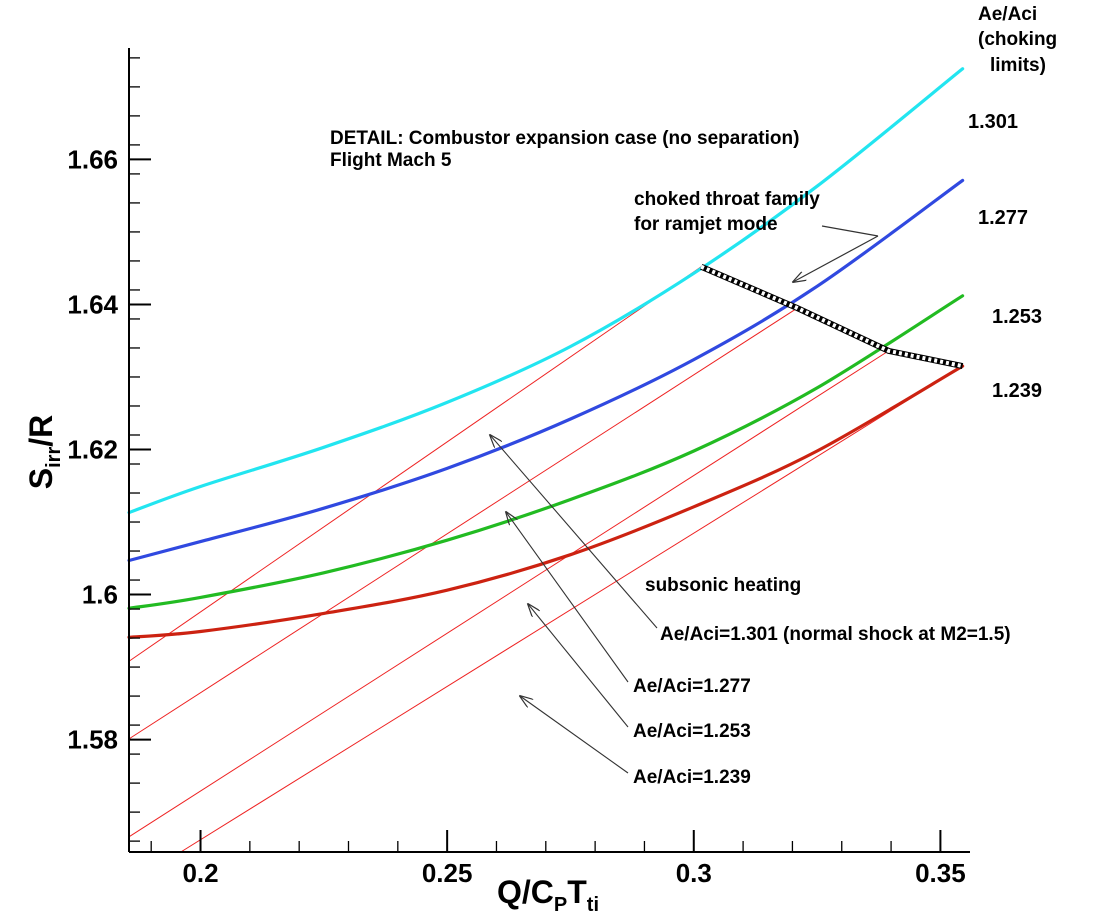 This screenshot has height=920, width=1110. Describe the element at coordinates (1017, 317) in the screenshot. I see `curve-label-1253: 1.253` at that location.